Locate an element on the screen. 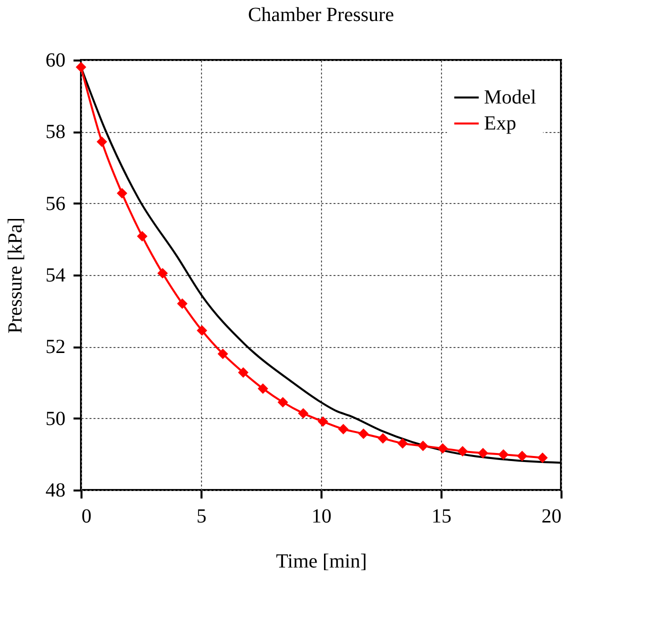 The image size is (657, 639). x-axis-title: Time [min] is located at coordinates (321, 561).